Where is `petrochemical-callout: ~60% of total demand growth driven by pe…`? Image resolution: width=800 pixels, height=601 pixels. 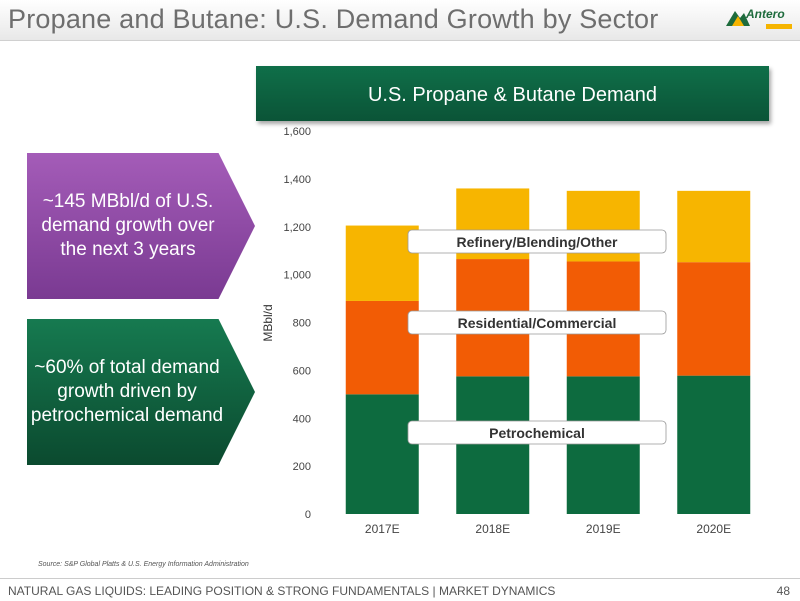
petrochemical-callout: ~60% of total demand growth driven by pe… is located at coordinates (141, 392).